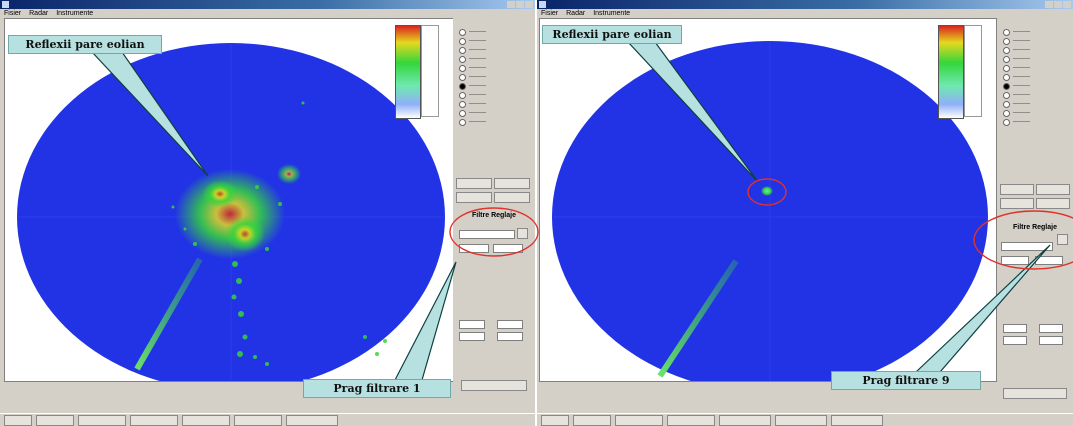  Describe the element at coordinates (5, 4) in the screenshot. I see `app-icon` at that location.